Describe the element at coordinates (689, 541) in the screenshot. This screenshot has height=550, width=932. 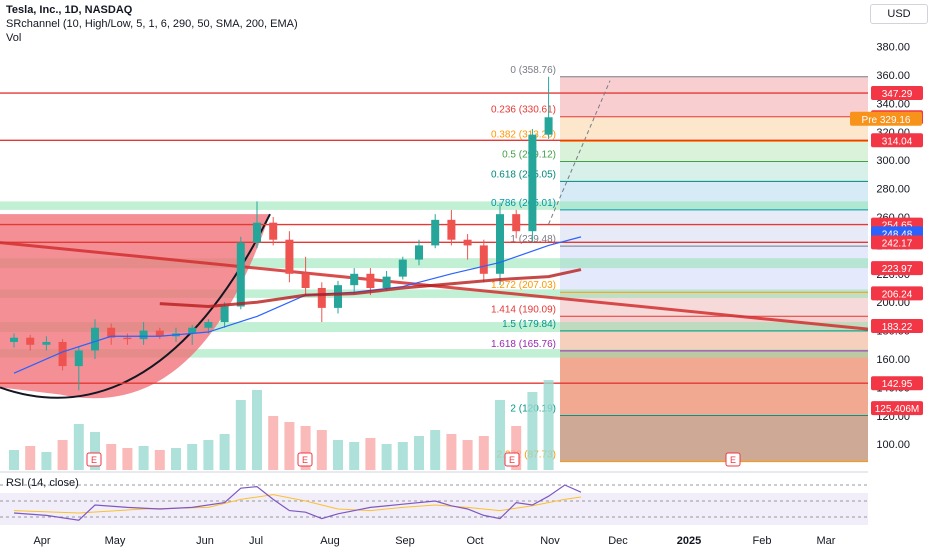
I see `time-tick: 2025` at that location.